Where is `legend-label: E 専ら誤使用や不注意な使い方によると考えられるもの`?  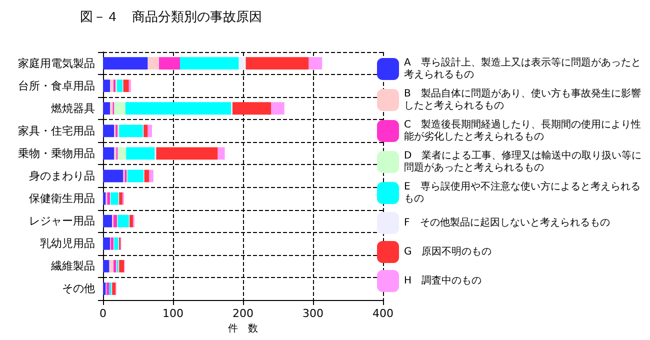 legend-label: E 専ら誤使用や不注意な使い方によると考えられるもの is located at coordinates (522, 192).